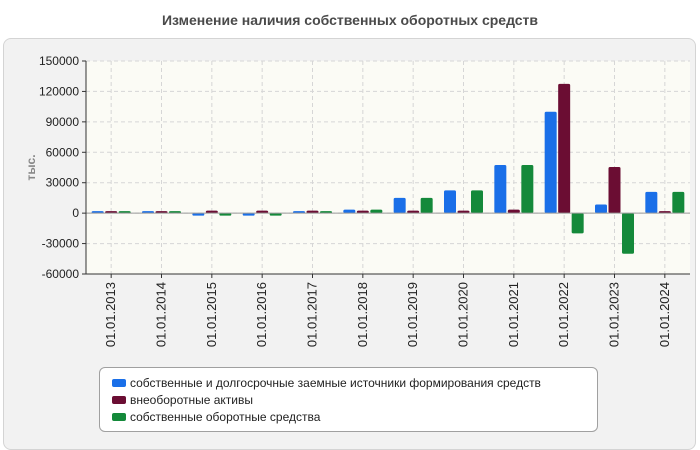  What do you see at coordinates (664, 314) in the screenshot?
I see `x-tick-label: 01.01.2024` at bounding box center [664, 314].